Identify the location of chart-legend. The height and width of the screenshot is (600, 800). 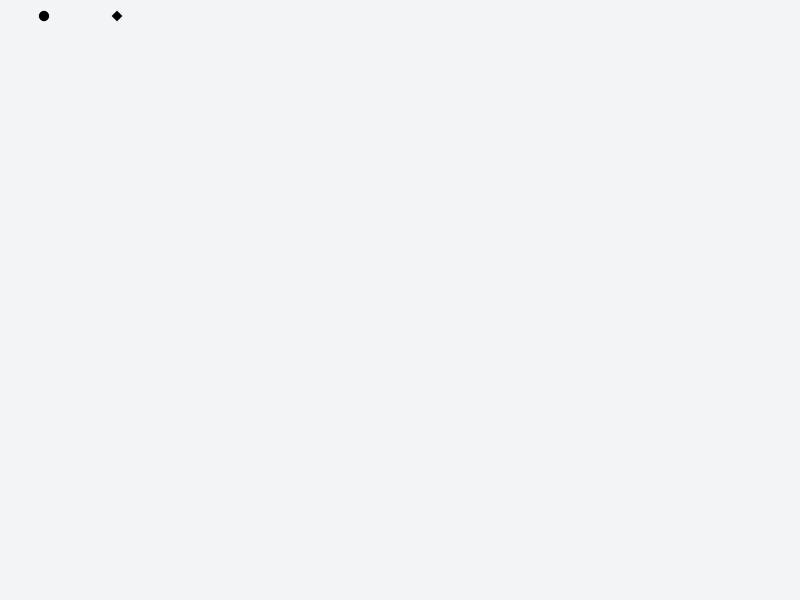
(84, 16).